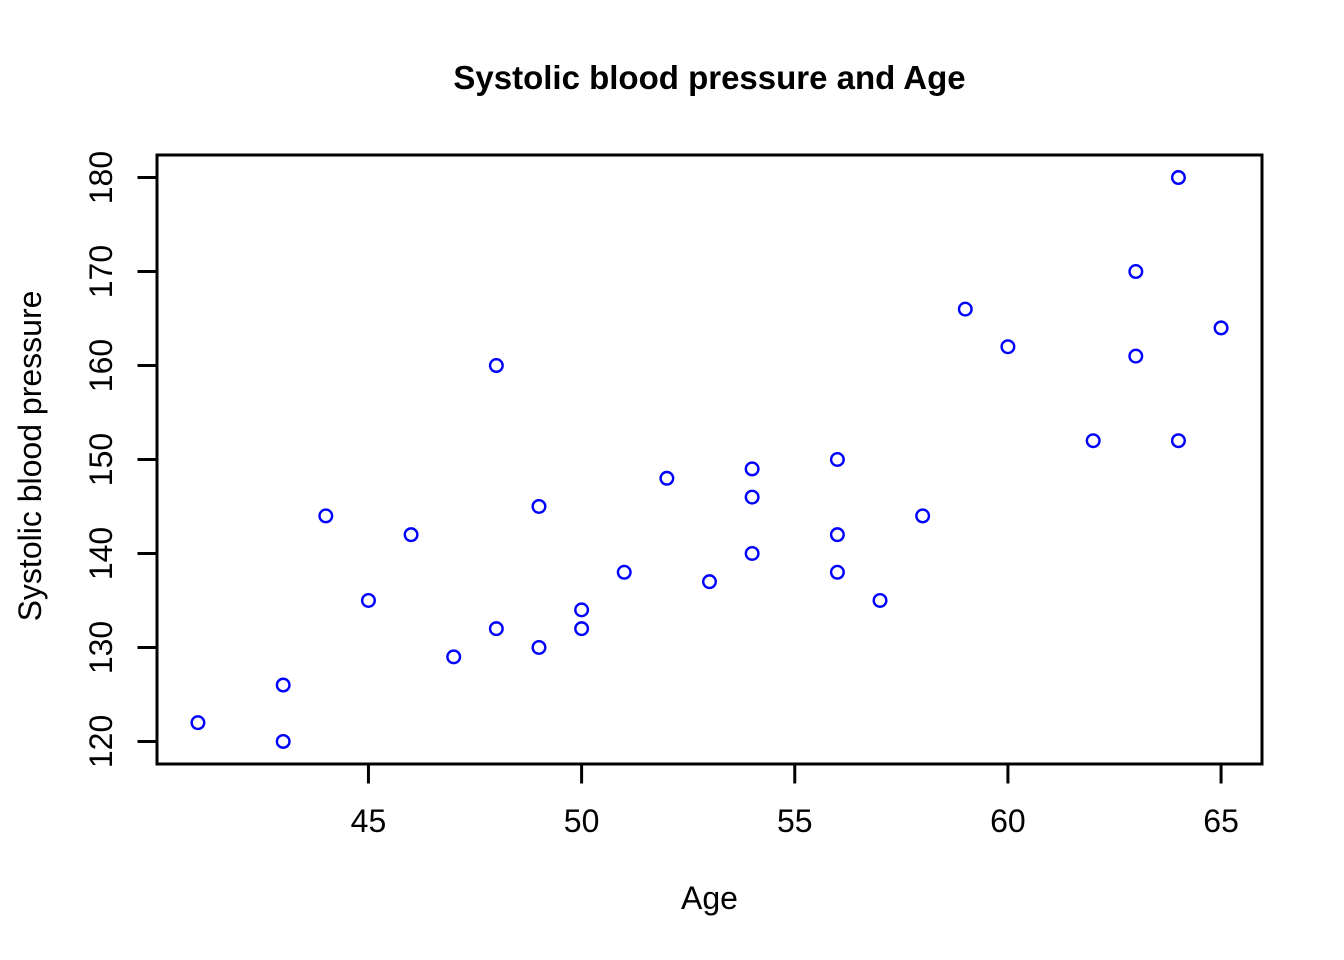 The height and width of the screenshot is (960, 1344). What do you see at coordinates (101, 459) in the screenshot?
I see `y-tick-label: 150` at bounding box center [101, 459].